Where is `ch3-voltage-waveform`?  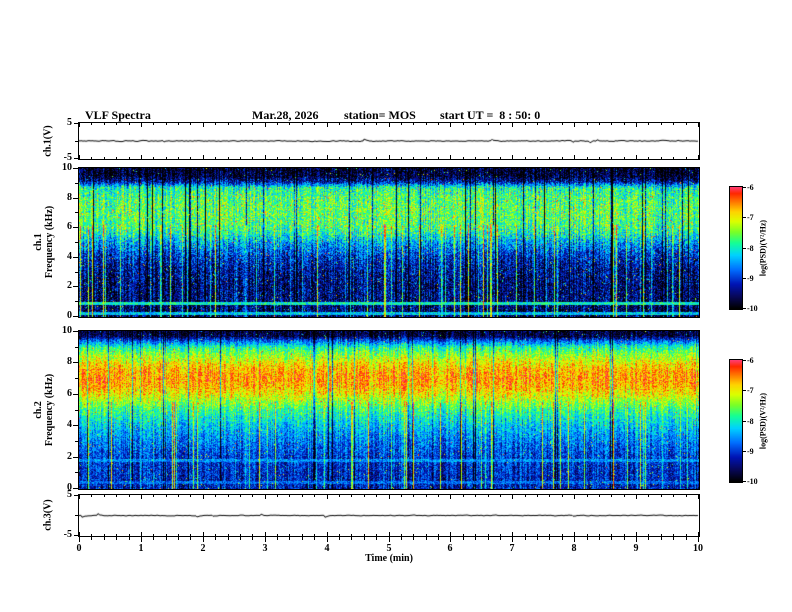
ch3-voltage-waveform is located at coordinates (389, 515).